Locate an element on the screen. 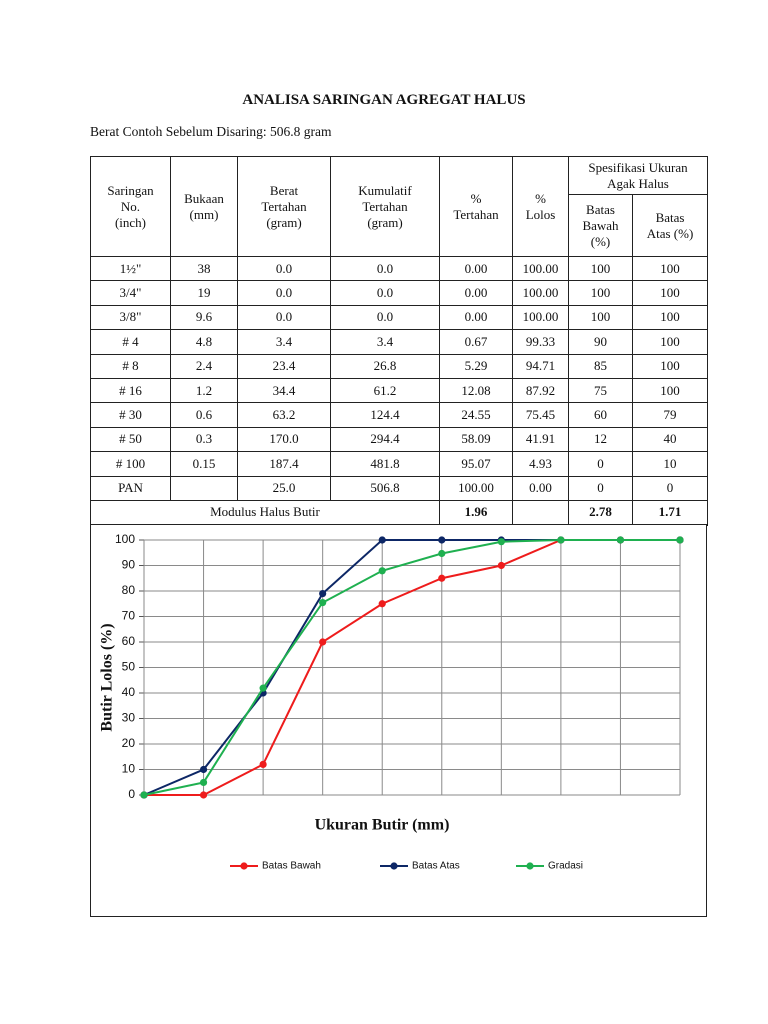  y-axis-label: Butir Lolos (%) is located at coordinates (107, 677).